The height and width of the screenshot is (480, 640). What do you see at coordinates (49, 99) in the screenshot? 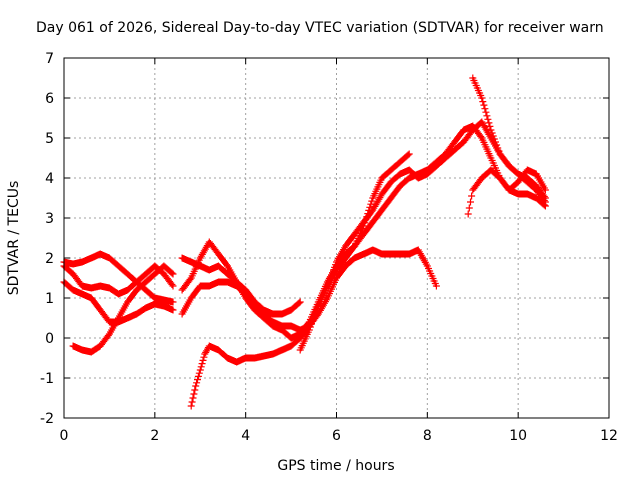
I see `y-tick-label: 6` at bounding box center [49, 99].